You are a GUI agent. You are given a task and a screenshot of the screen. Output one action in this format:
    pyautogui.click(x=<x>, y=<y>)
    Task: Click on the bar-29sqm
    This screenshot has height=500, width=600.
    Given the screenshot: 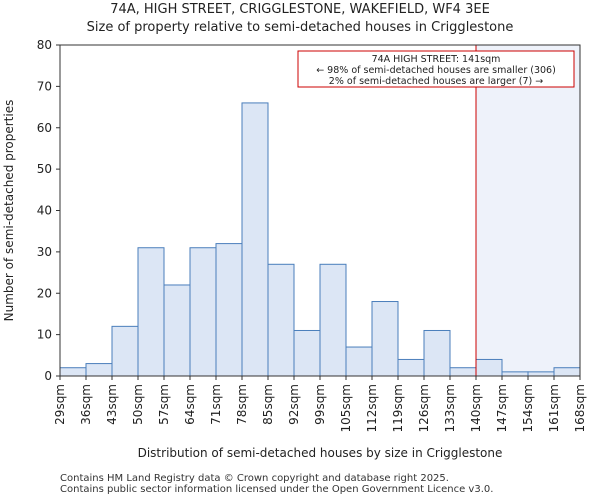 What is the action you would take?
    pyautogui.click(x=73, y=372)
    